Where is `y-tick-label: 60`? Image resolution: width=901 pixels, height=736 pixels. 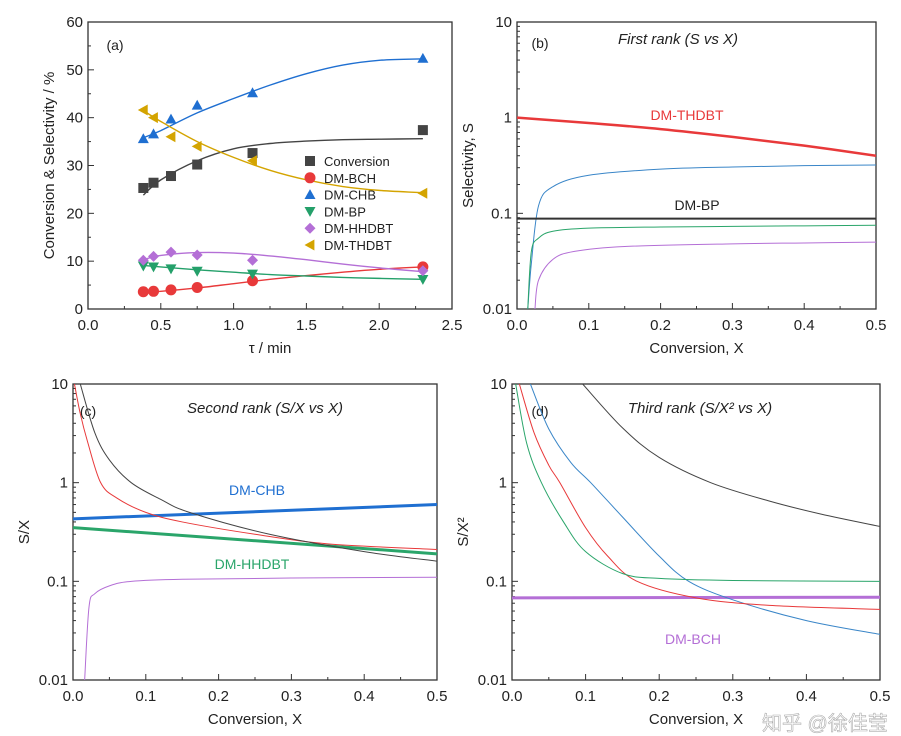 y-tick-label: 60 is located at coordinates (74, 22).